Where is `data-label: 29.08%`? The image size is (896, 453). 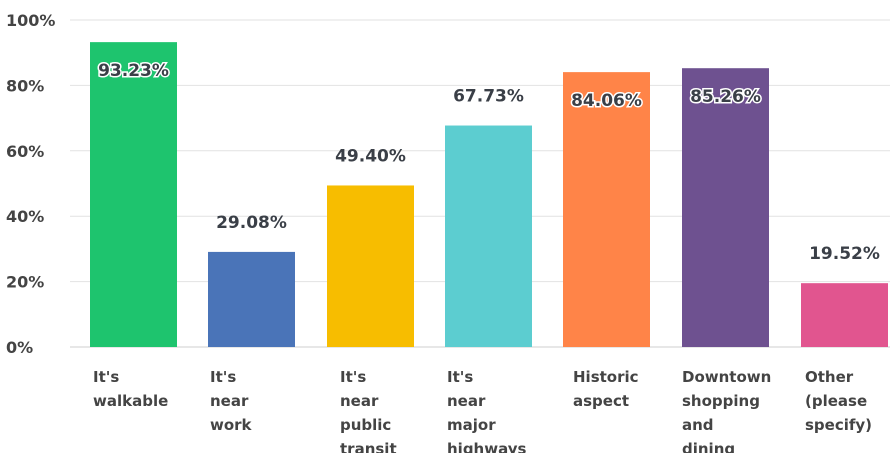
data-label: 29.08% is located at coordinates (251, 223).